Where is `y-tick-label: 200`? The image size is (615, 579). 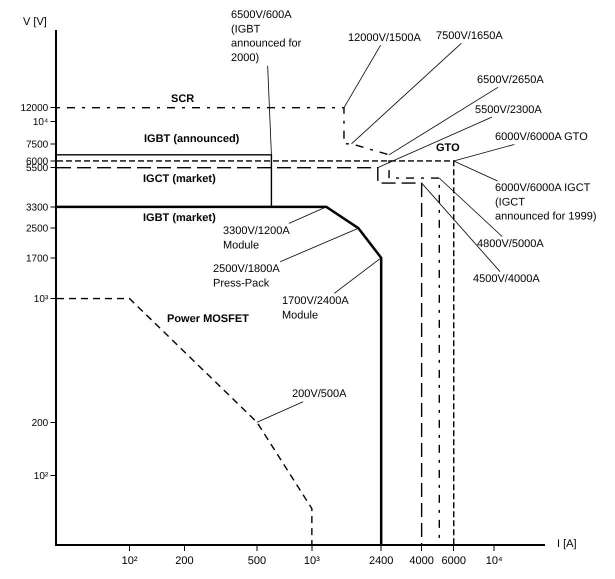 y-tick-label: 200 is located at coordinates (40, 423).